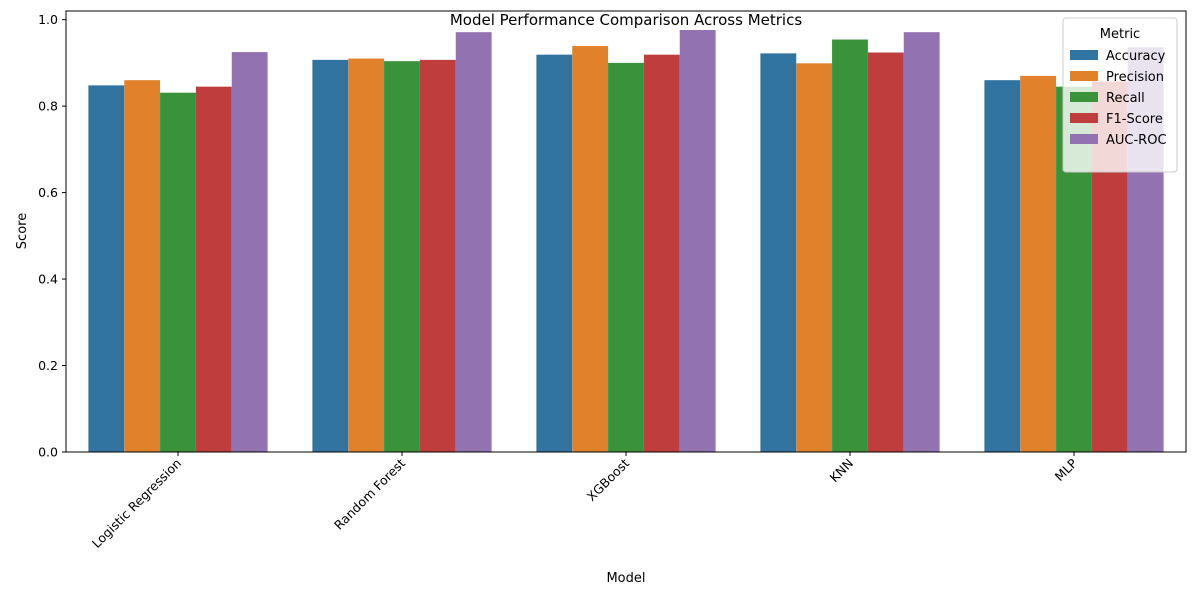 The height and width of the screenshot is (600, 1200). I want to click on bar-f1-score-random-forest, so click(437, 256).